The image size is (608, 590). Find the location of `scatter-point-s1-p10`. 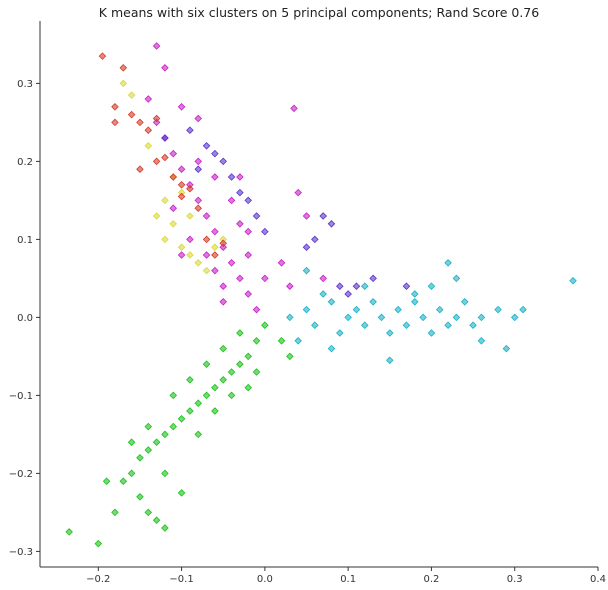

scatter-point-s1-p10 is located at coordinates (181, 419).